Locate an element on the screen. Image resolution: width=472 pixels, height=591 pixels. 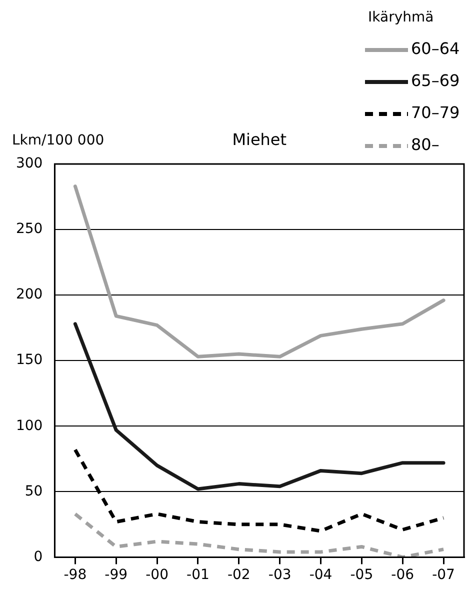
x-tick-label: -02 is located at coordinates (238, 575).